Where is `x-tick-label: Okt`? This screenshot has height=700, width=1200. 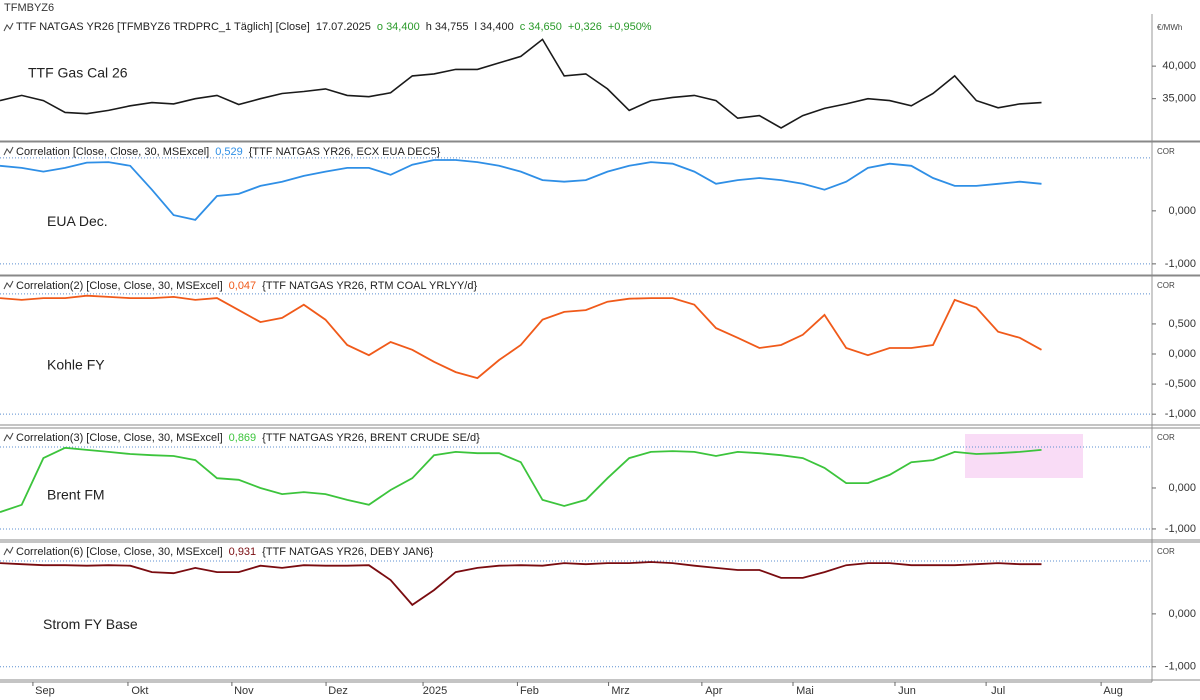
x-tick-label: Okt is located at coordinates (139, 691).